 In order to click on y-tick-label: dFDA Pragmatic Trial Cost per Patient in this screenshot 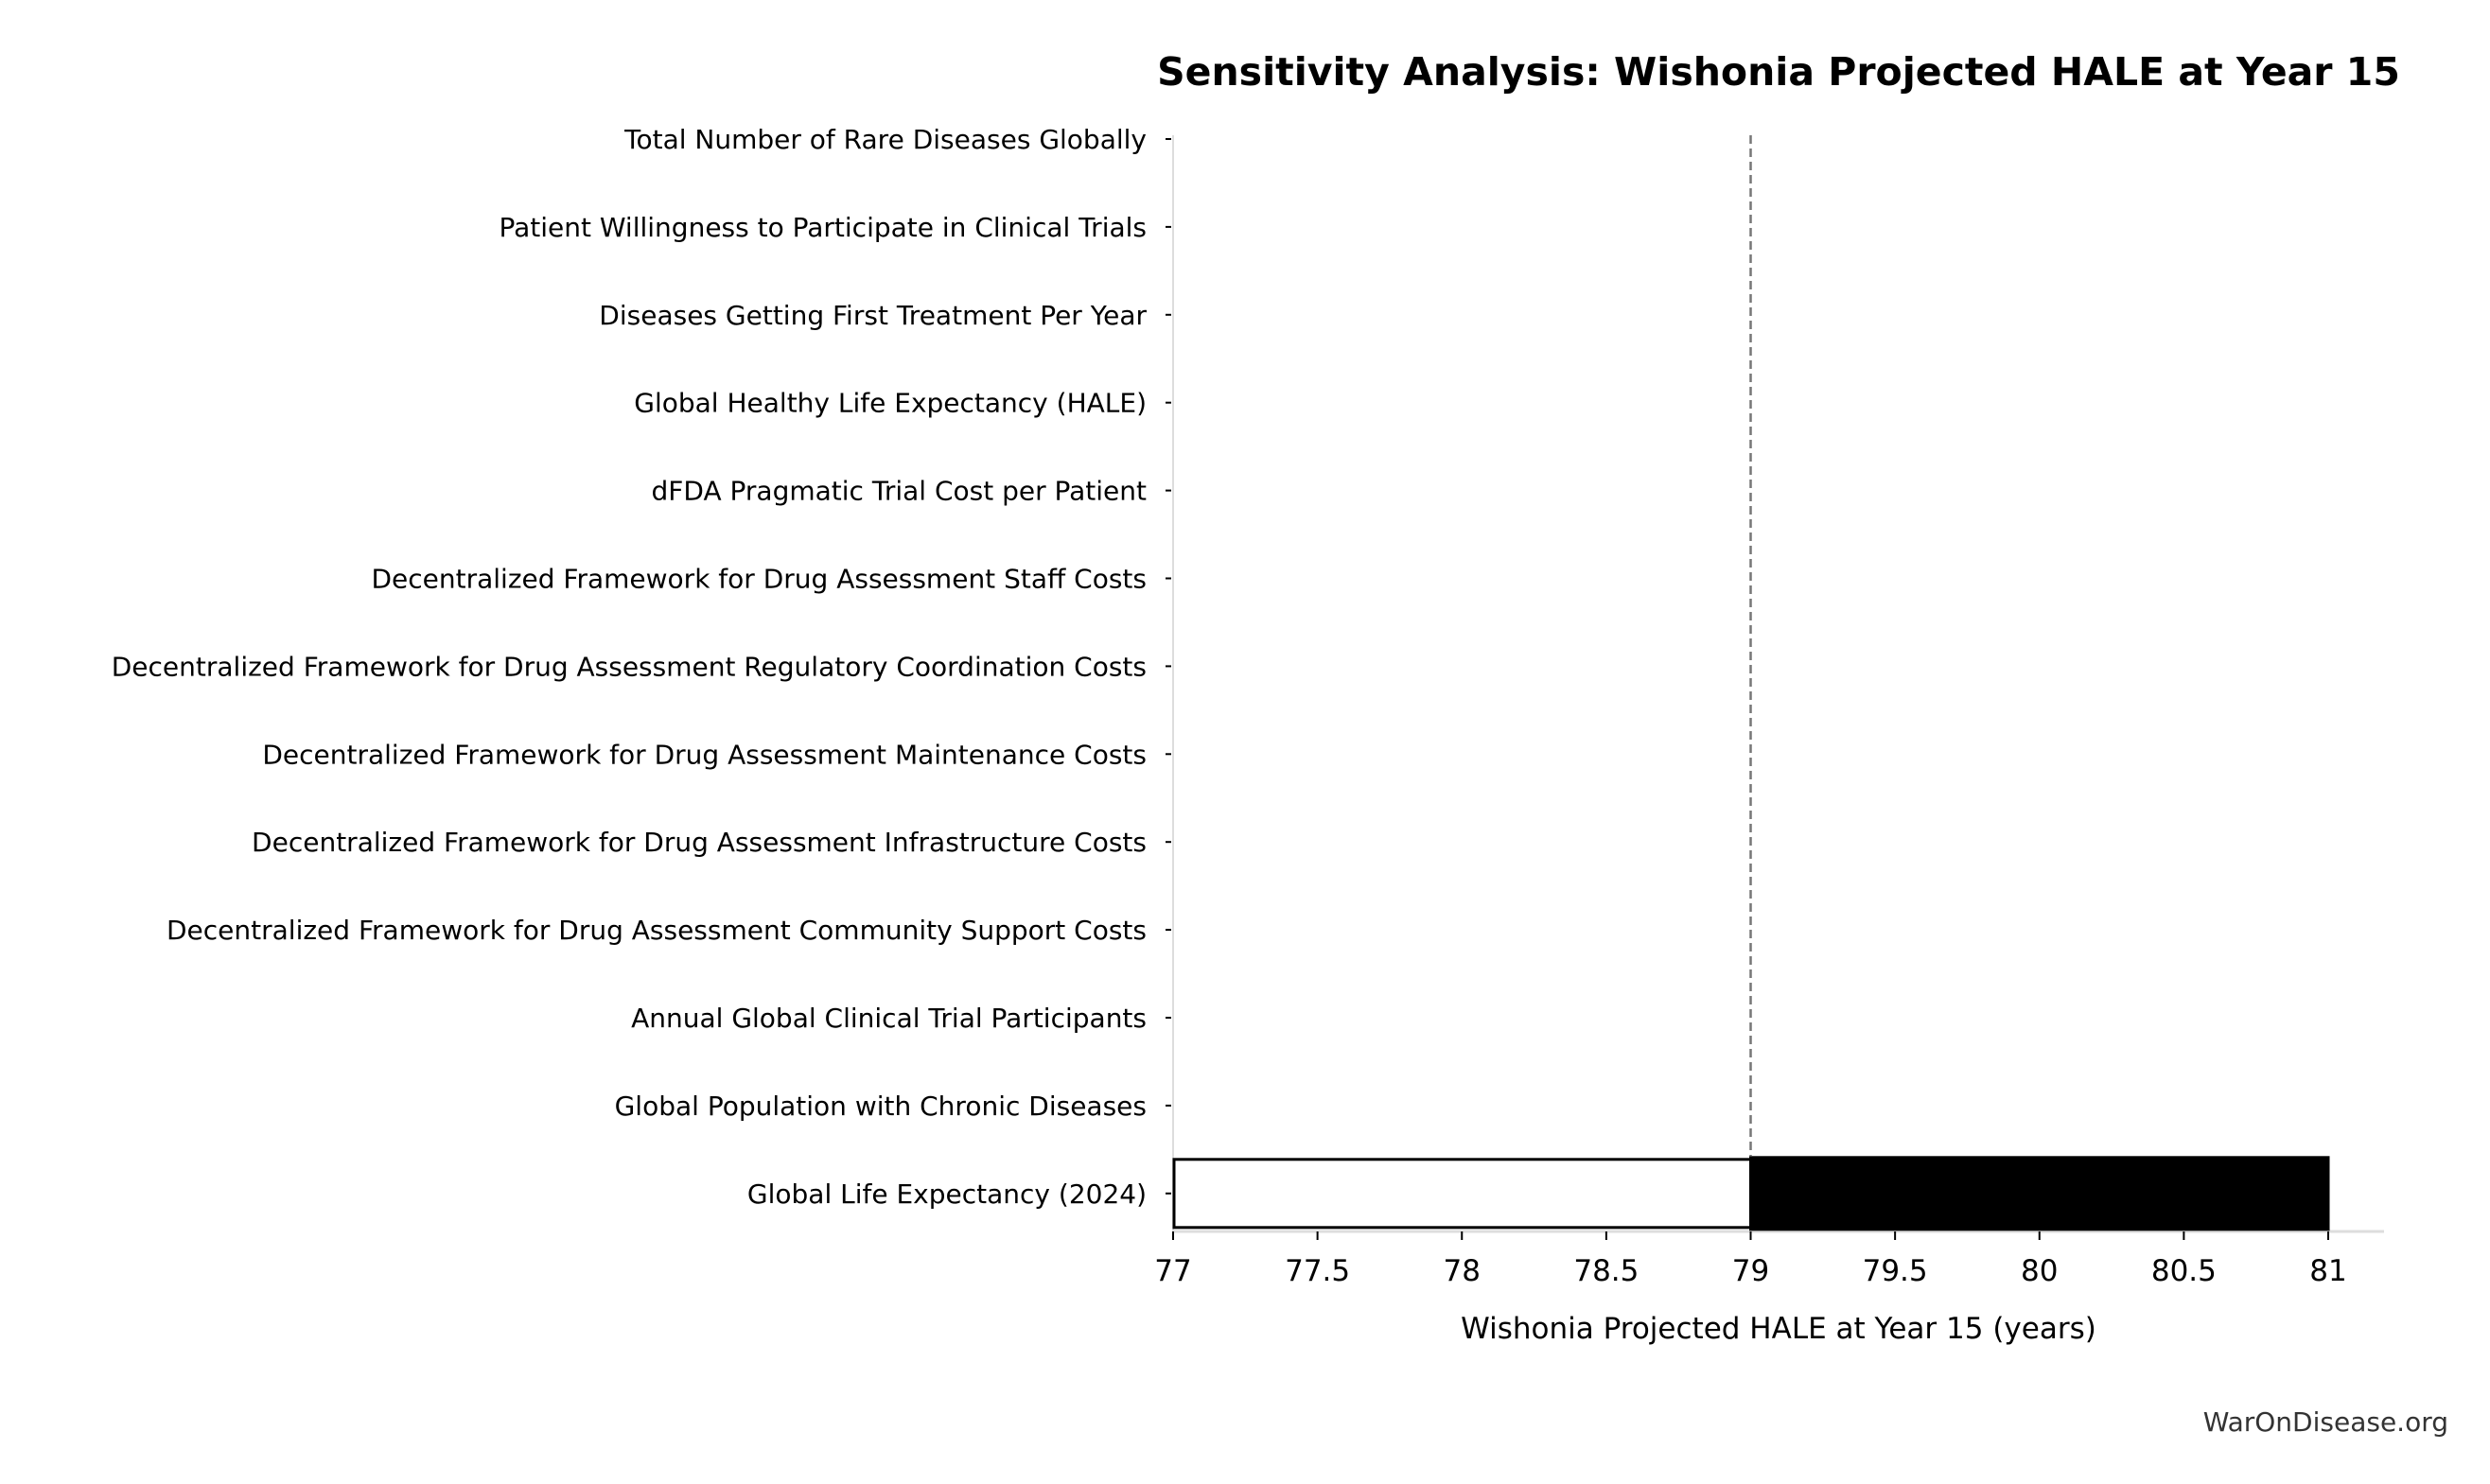, I will do `click(900, 491)`.